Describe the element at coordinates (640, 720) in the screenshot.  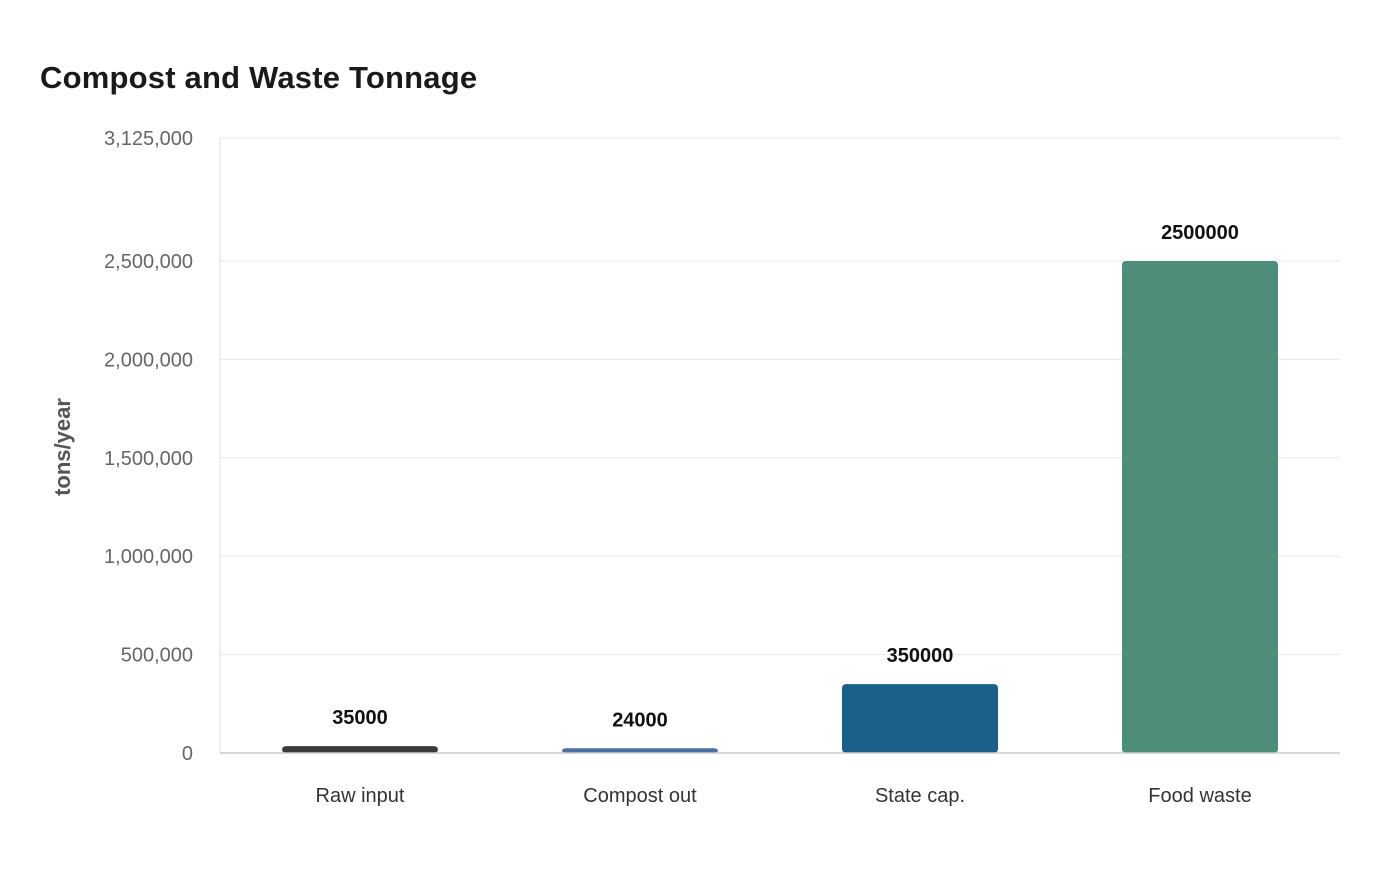
I see `data-label: 24000` at that location.